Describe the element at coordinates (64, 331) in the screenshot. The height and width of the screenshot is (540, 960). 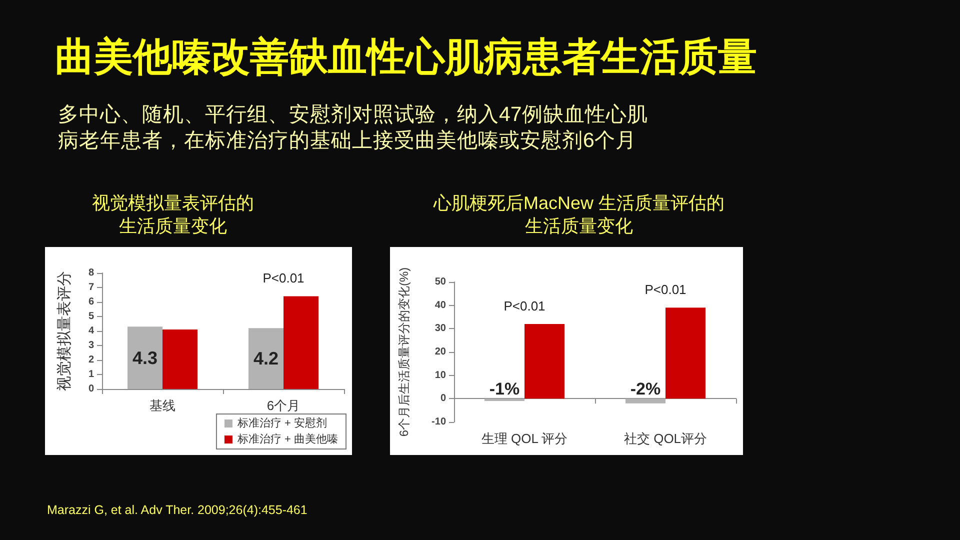
I see `y-axis-title: 视觉模拟量表评分` at that location.